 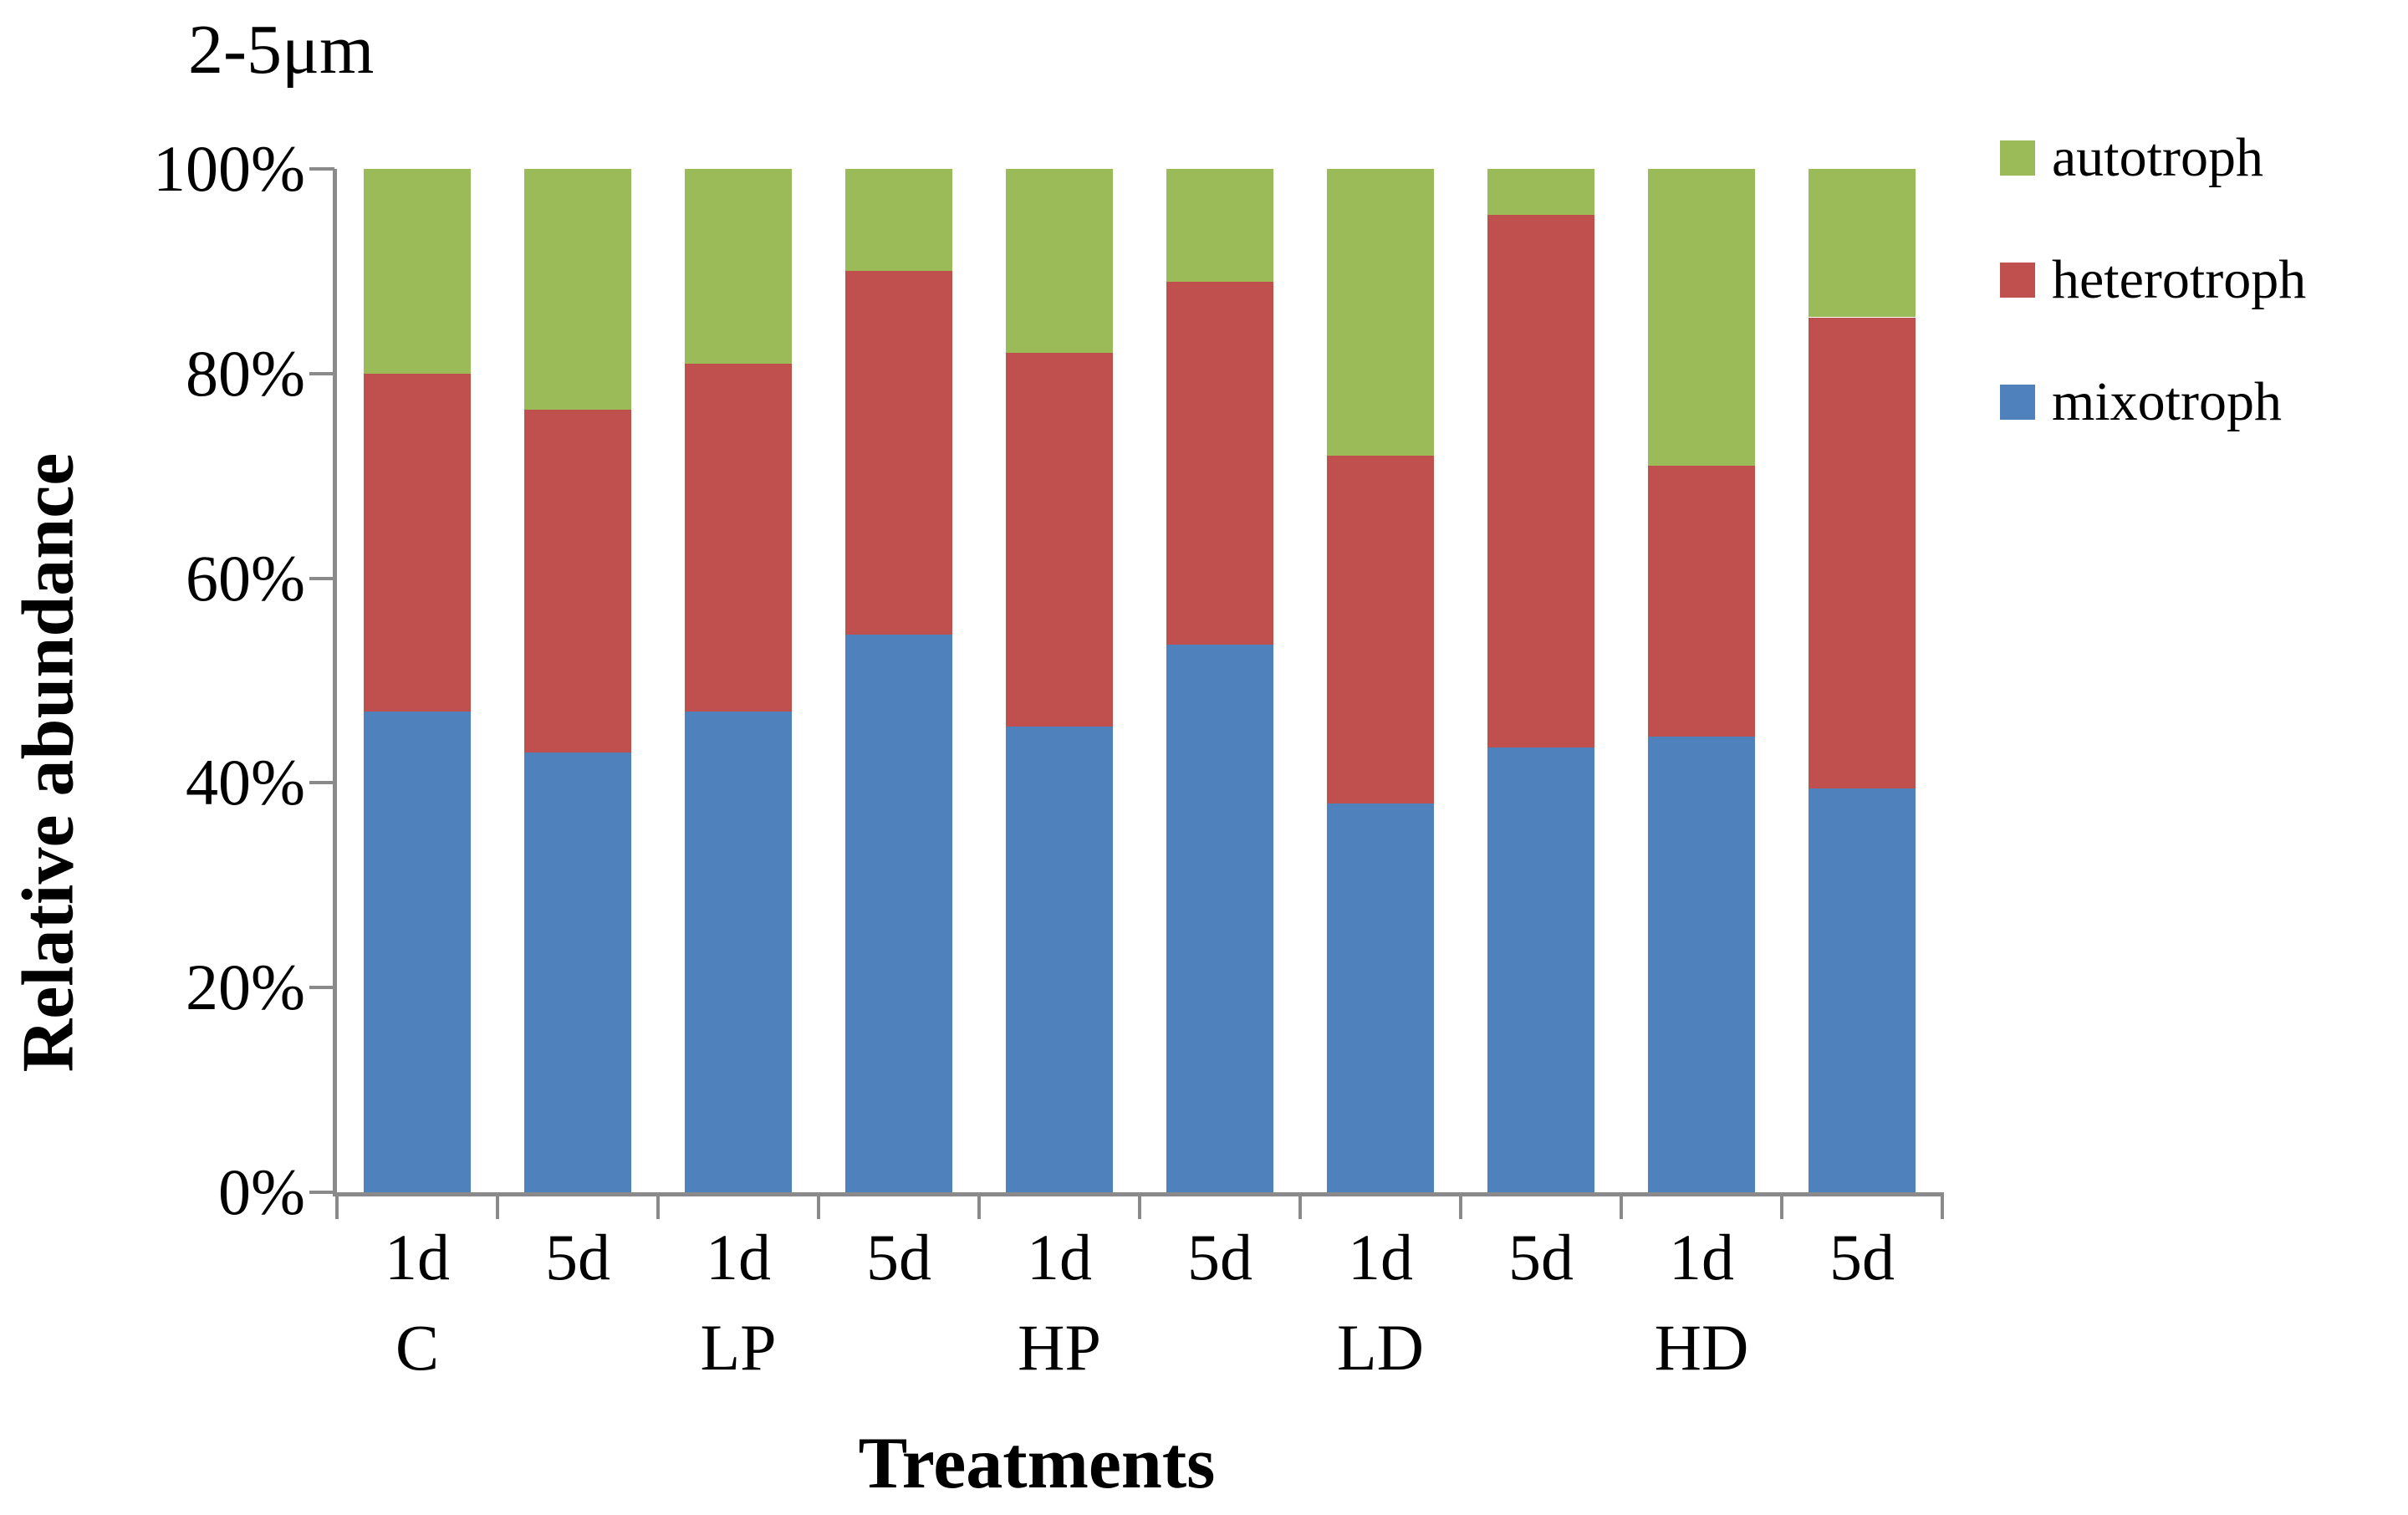 I want to click on y-tick-label: 20%, so click(x=246, y=987).